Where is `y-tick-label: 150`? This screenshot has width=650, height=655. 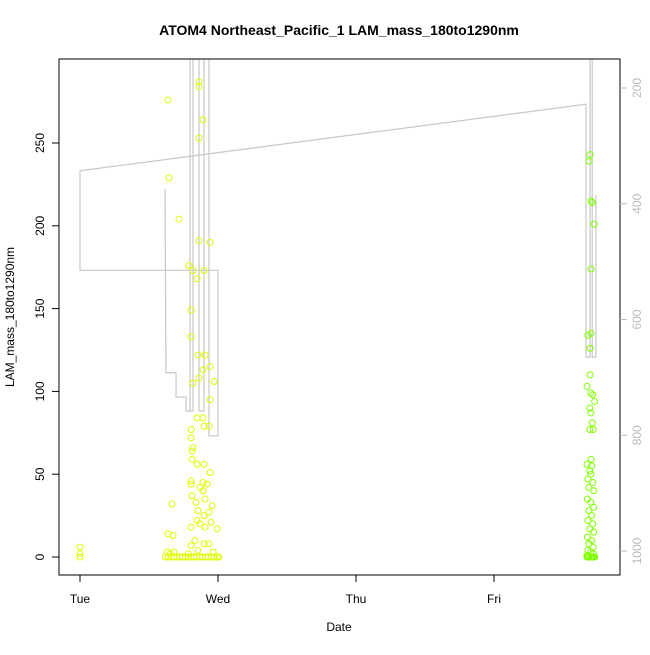 y-tick-label: 150 is located at coordinates (40, 308).